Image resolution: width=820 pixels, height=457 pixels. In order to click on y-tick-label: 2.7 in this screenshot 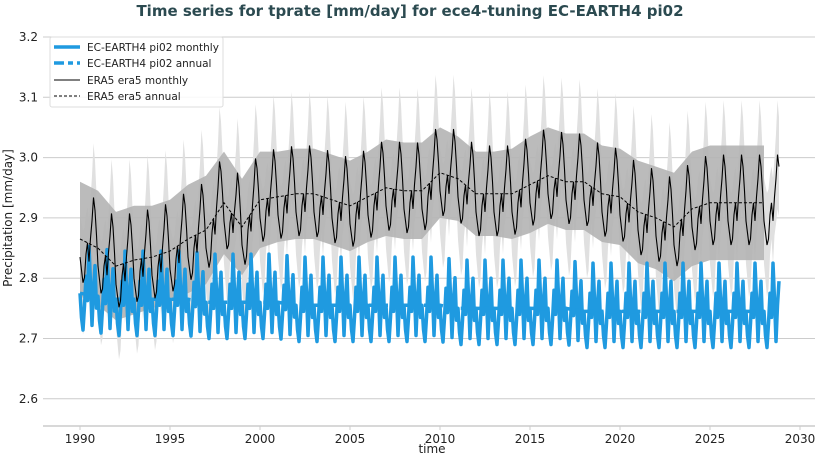, I will do `click(28, 339)`.